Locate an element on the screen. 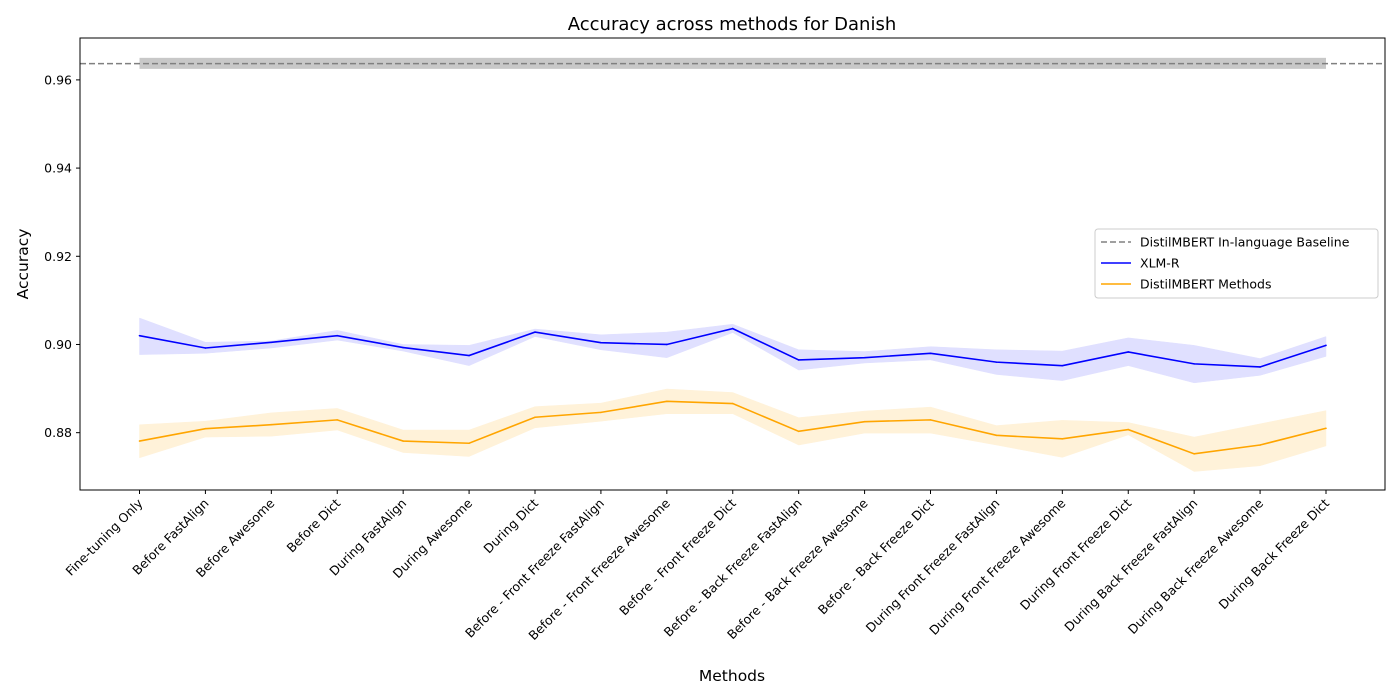 The image size is (1400, 700). x-tick-label: Before - Front Freeze FastAlign is located at coordinates (534, 568).